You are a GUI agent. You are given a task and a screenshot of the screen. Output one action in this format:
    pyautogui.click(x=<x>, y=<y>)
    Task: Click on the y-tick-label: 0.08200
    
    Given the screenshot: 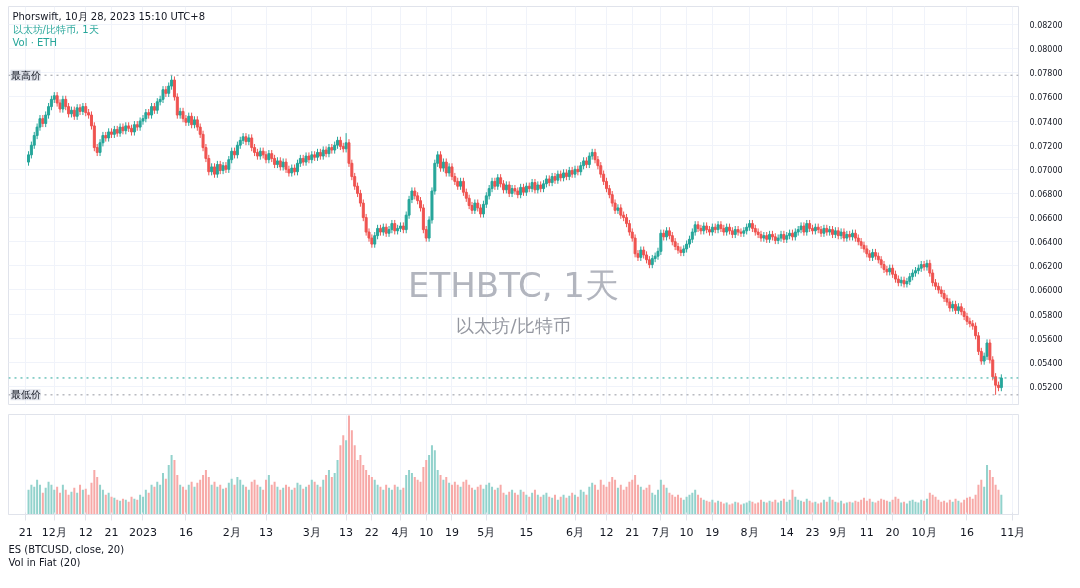 What is the action you would take?
    pyautogui.click(x=1046, y=26)
    